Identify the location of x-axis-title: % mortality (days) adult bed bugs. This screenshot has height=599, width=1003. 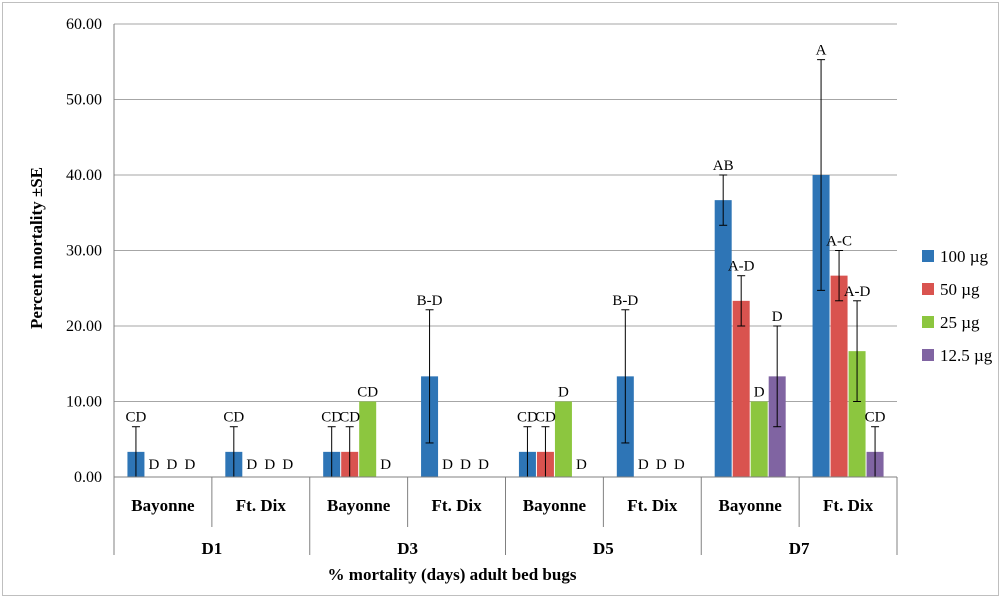
(452, 574).